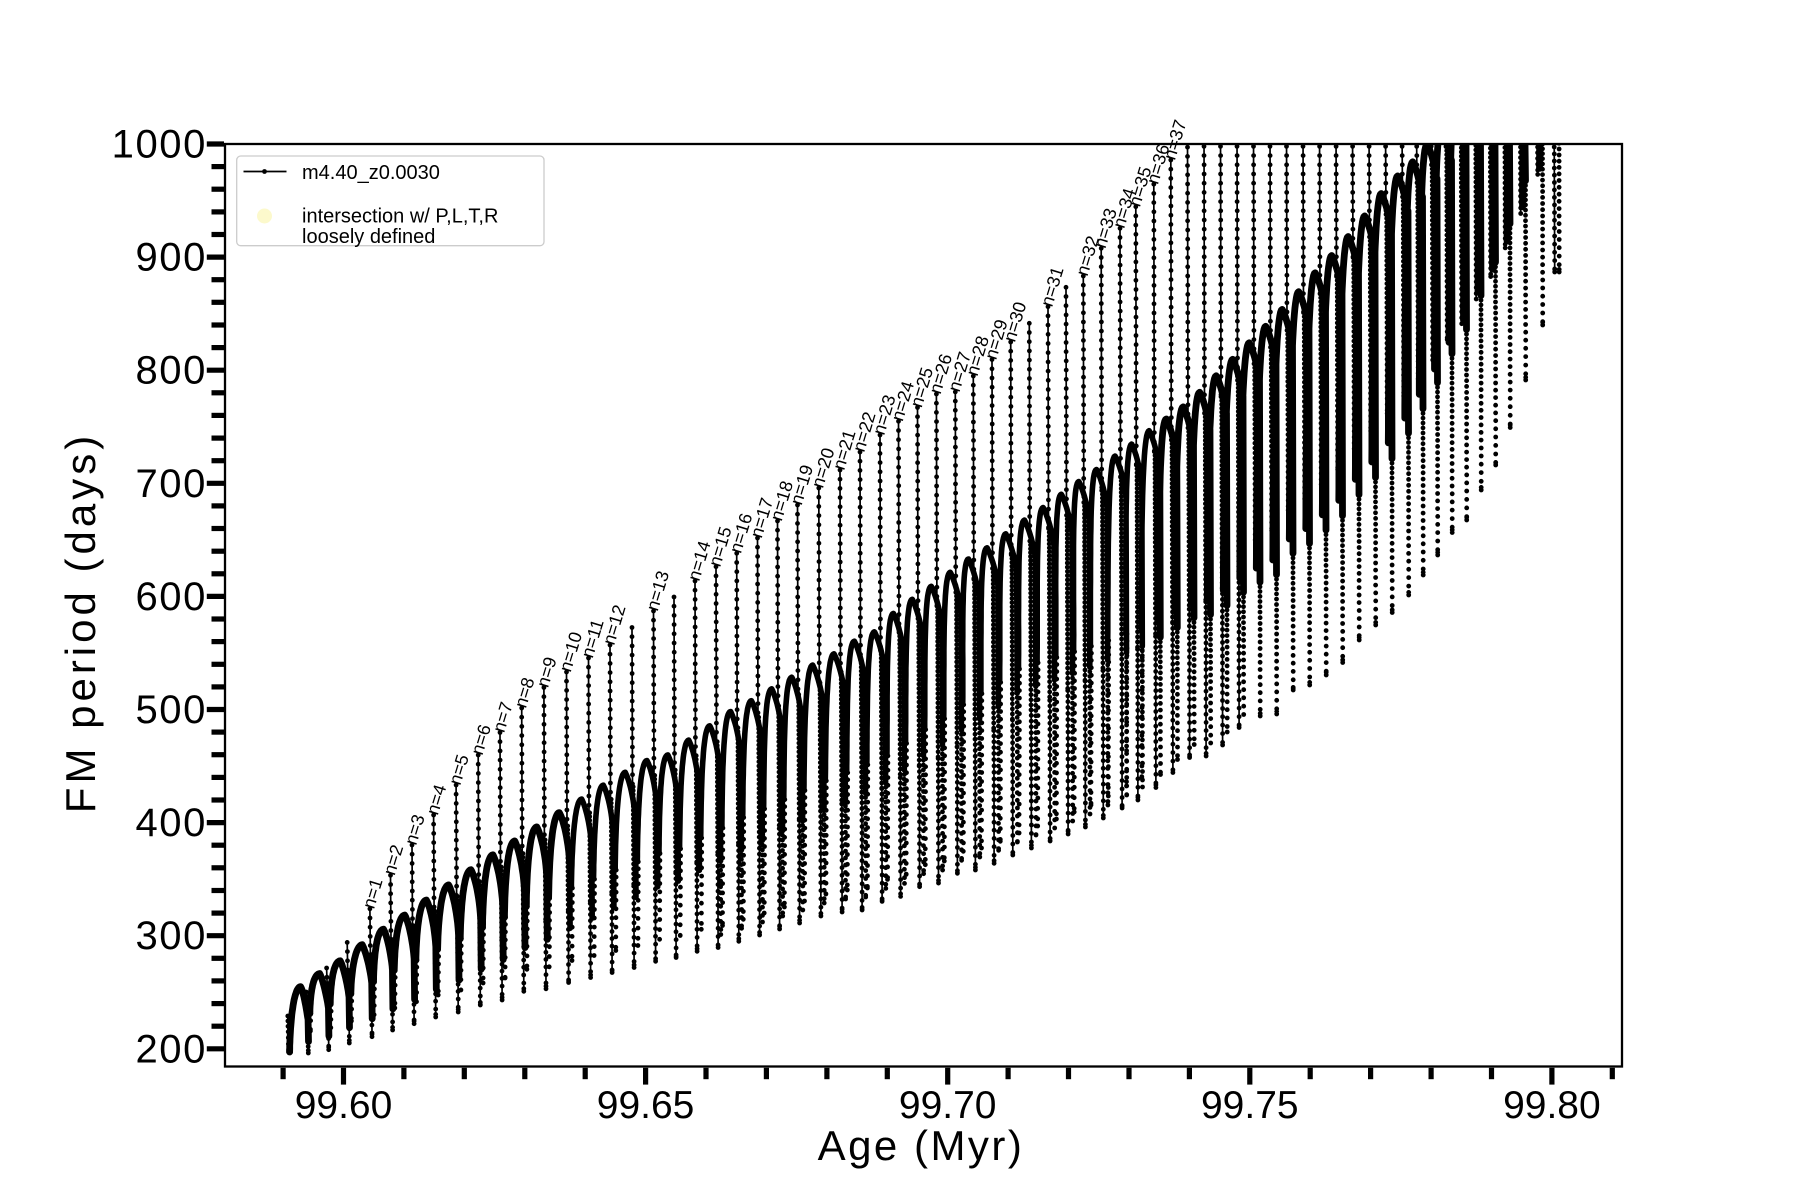 The width and height of the screenshot is (1800, 1200). Describe the element at coordinates (646, 1105) in the screenshot. I see `svg-text: 99.65` at that location.